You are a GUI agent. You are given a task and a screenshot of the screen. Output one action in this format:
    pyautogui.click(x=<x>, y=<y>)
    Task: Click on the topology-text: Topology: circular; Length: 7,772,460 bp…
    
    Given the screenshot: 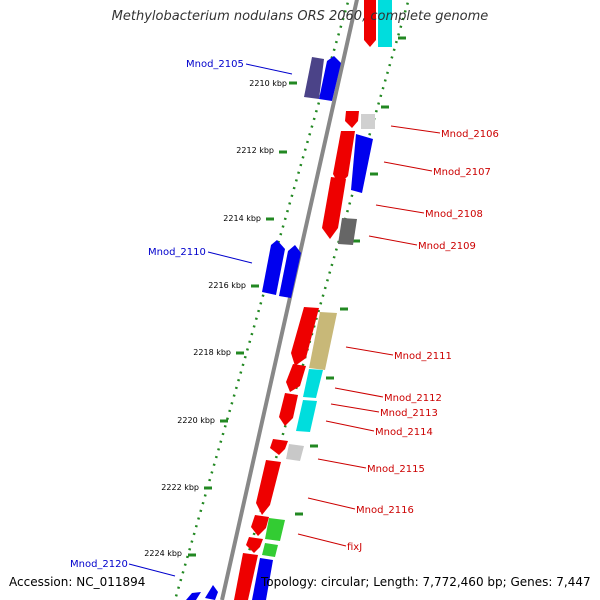 What is the action you would take?
    pyautogui.click(x=426, y=582)
    